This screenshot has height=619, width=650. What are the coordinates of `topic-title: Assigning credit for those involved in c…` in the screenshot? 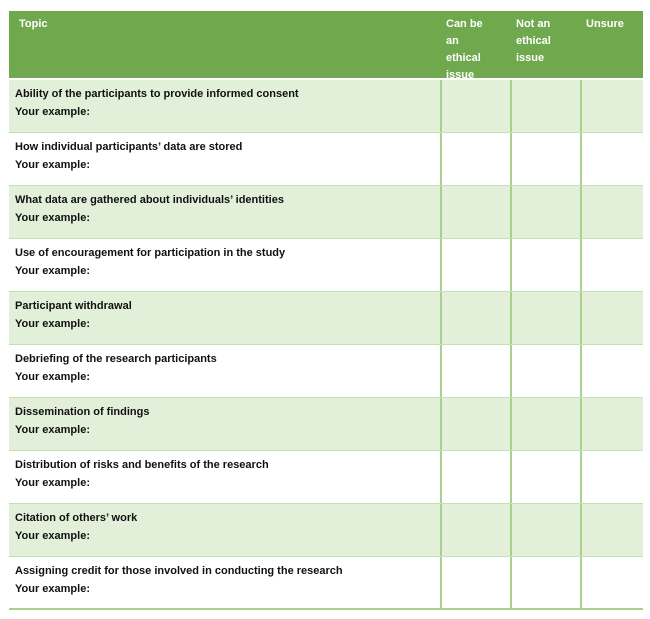 It's located at (179, 571).